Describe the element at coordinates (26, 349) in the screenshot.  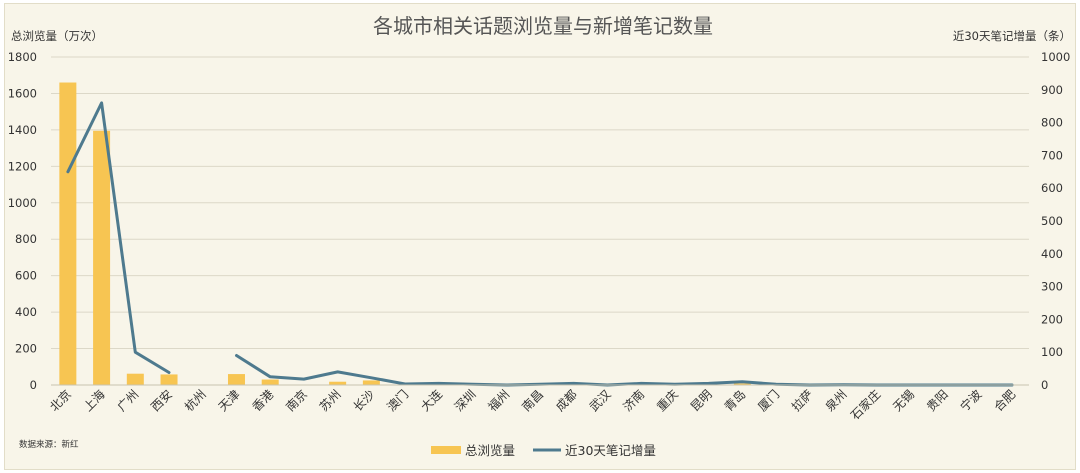
I see `y-left-tick-label: 200` at that location.